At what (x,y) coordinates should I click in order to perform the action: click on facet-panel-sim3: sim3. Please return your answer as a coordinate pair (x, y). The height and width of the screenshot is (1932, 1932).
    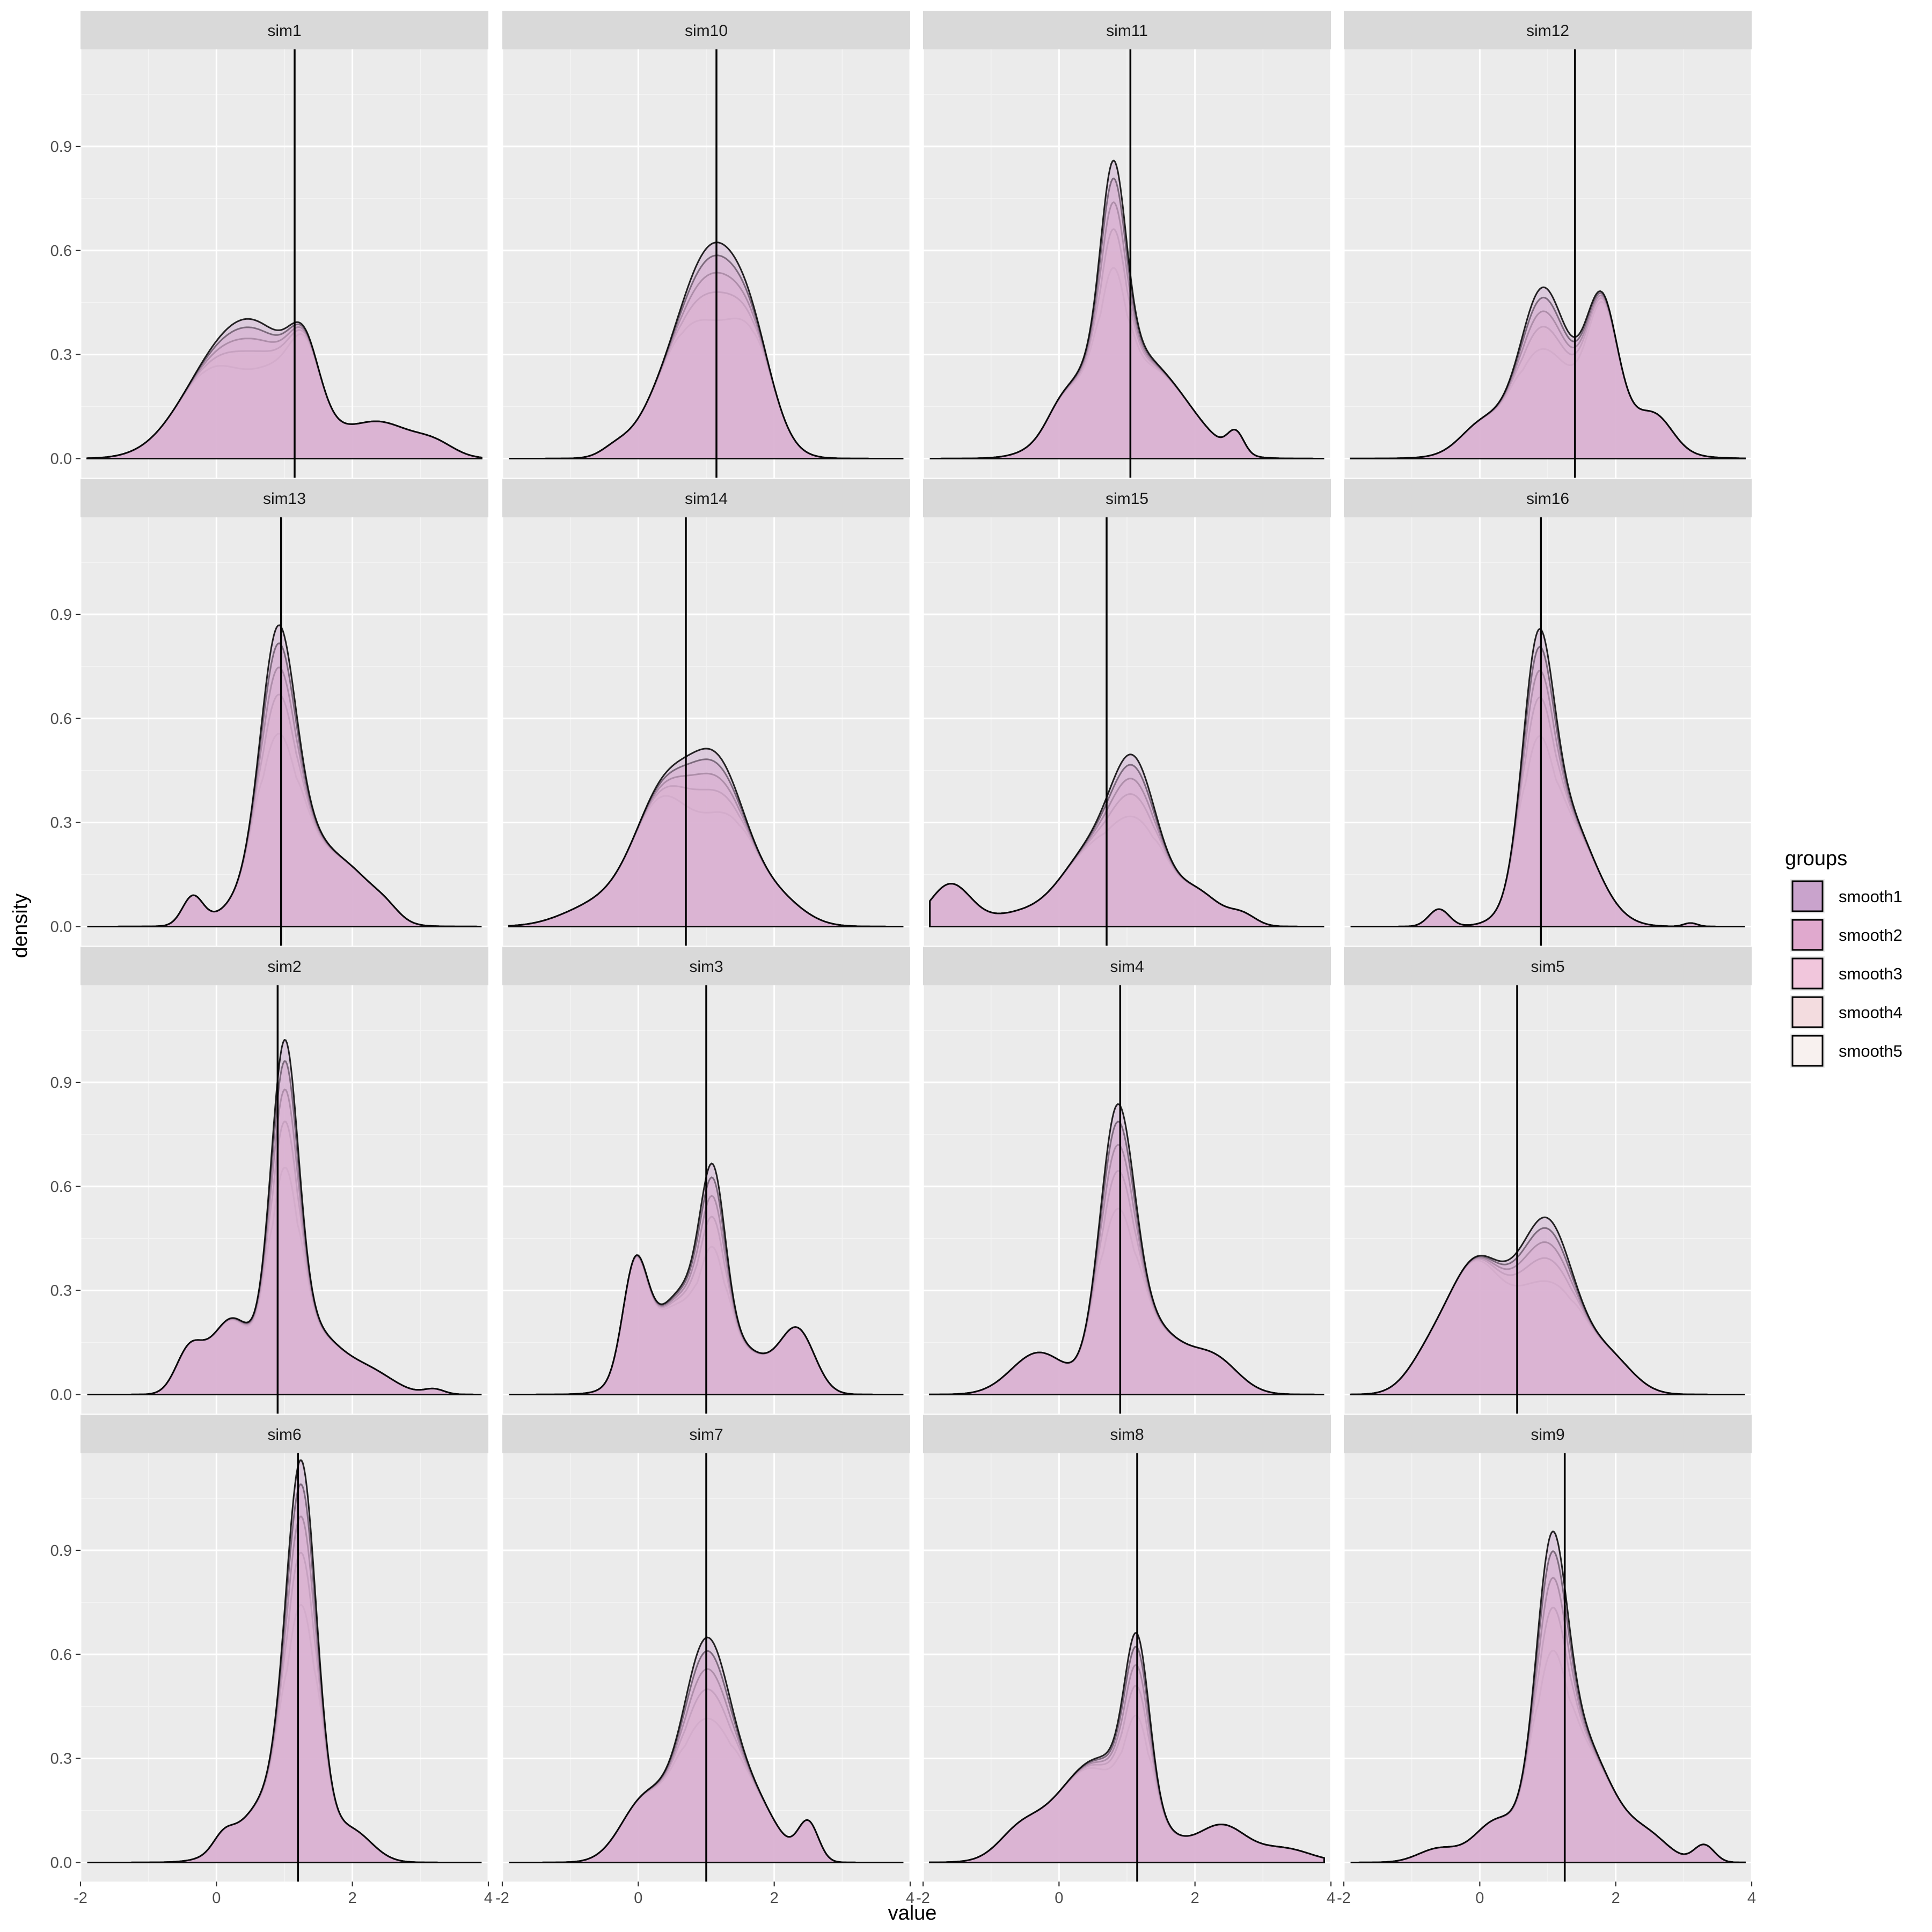
    Looking at the image, I should click on (706, 1180).